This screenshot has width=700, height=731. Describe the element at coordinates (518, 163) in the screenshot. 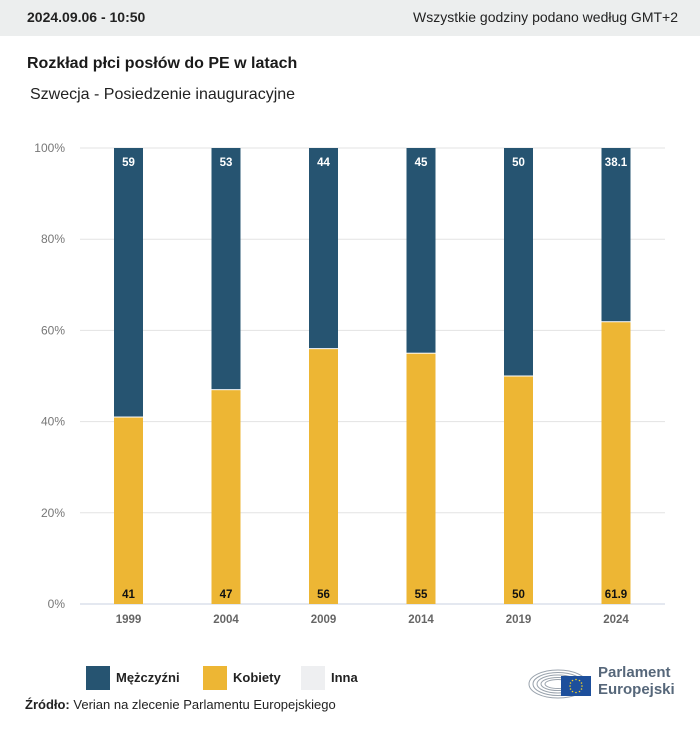

I see `data-label-men: 50` at that location.